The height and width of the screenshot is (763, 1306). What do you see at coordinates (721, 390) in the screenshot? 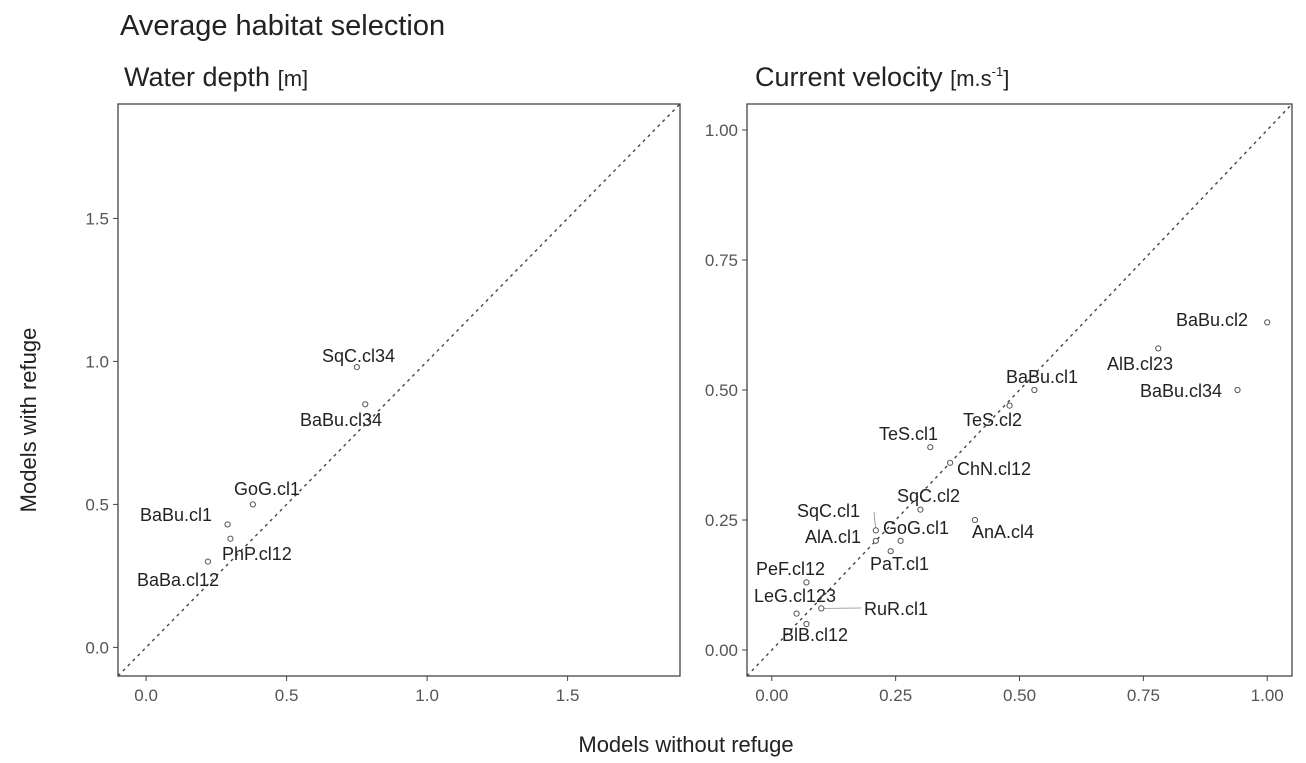
I see `y-tick-label: 0.50` at bounding box center [721, 390].